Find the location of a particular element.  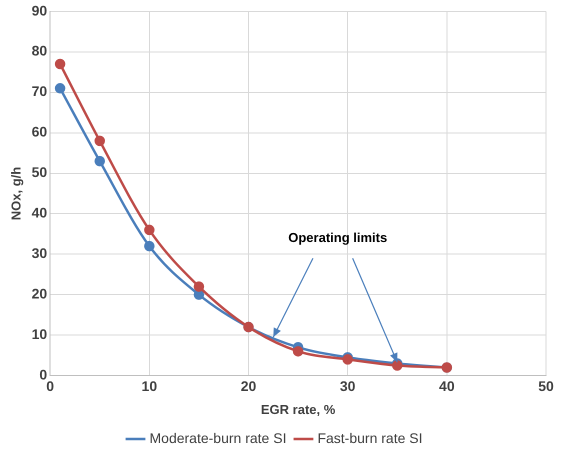

y-tick-label: 50 is located at coordinates (40, 172).